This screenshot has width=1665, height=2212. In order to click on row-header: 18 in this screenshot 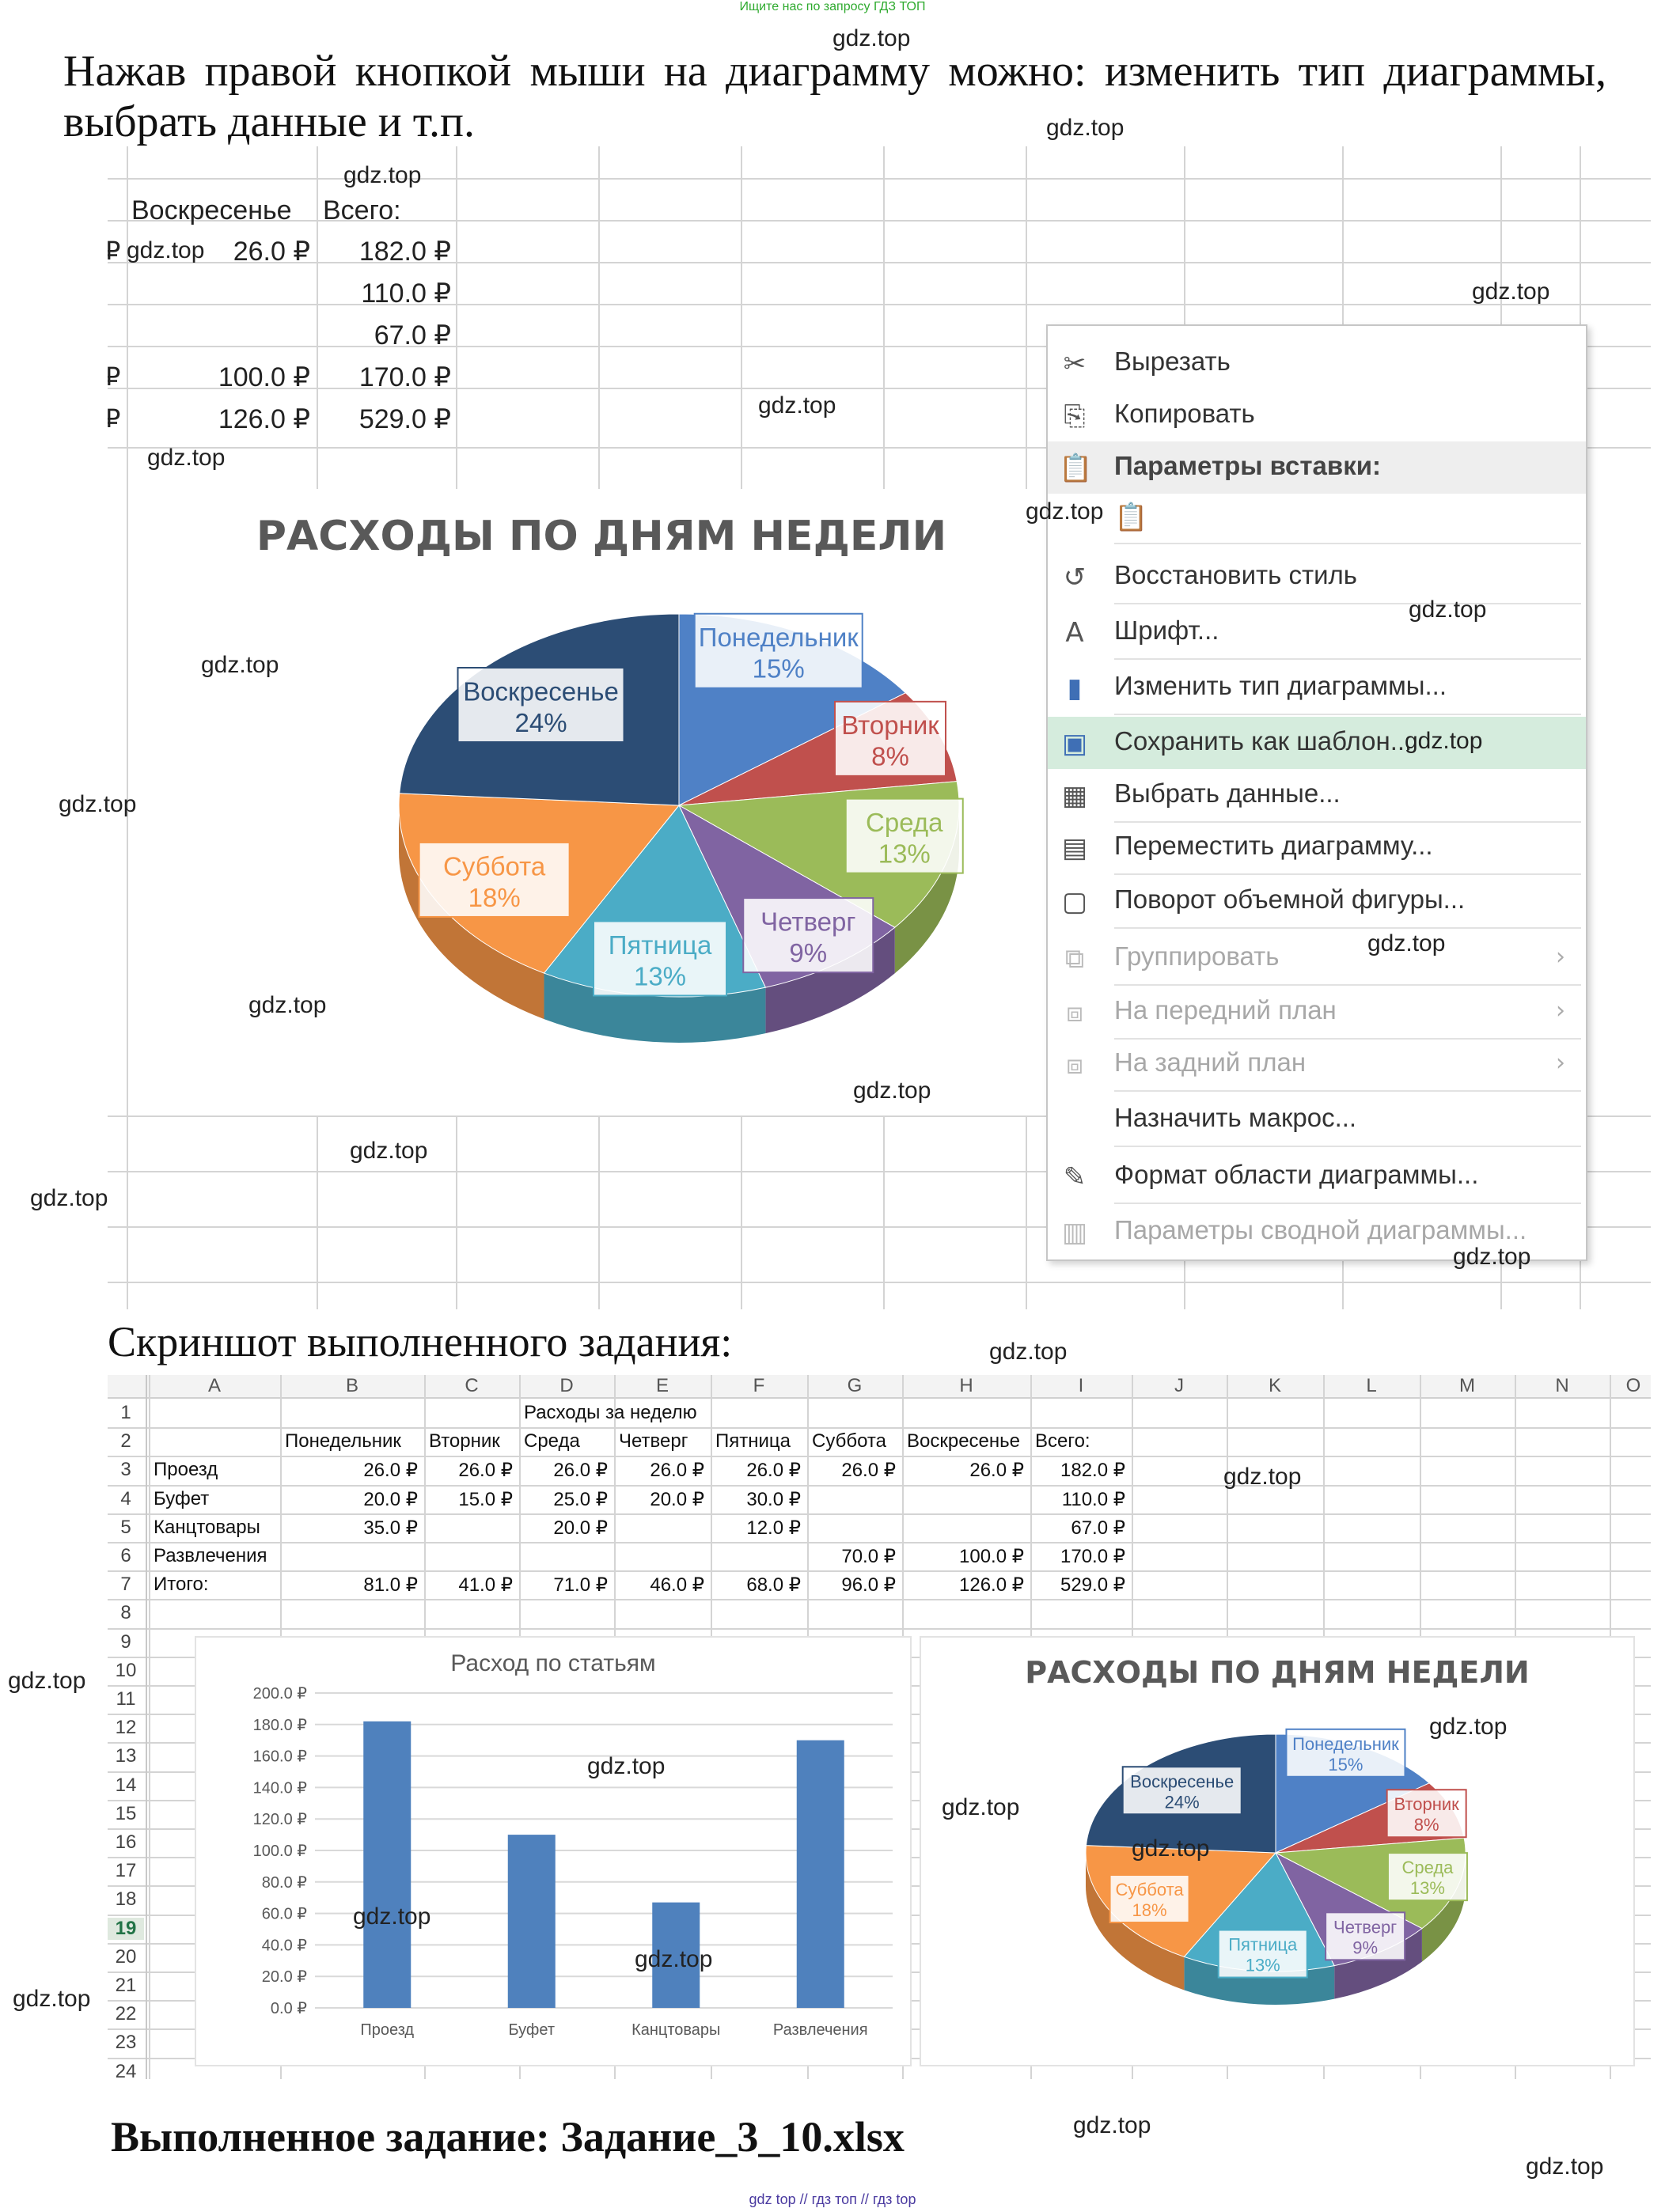, I will do `click(126, 1899)`.